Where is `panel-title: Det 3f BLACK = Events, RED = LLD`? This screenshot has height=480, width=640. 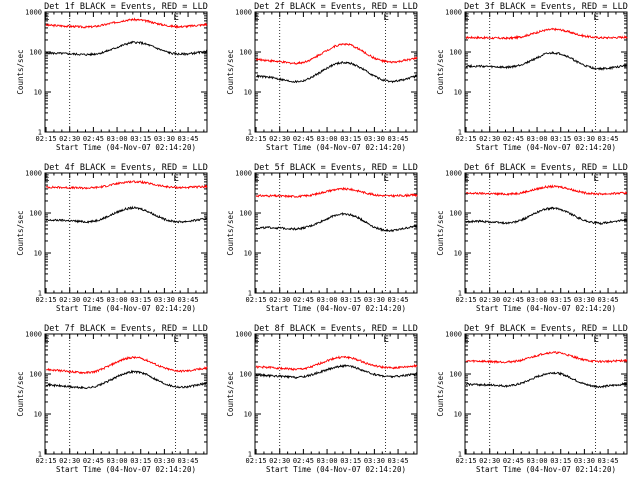
panel-title: Det 3f BLACK = Events, RED = LLD is located at coordinates (546, 7).